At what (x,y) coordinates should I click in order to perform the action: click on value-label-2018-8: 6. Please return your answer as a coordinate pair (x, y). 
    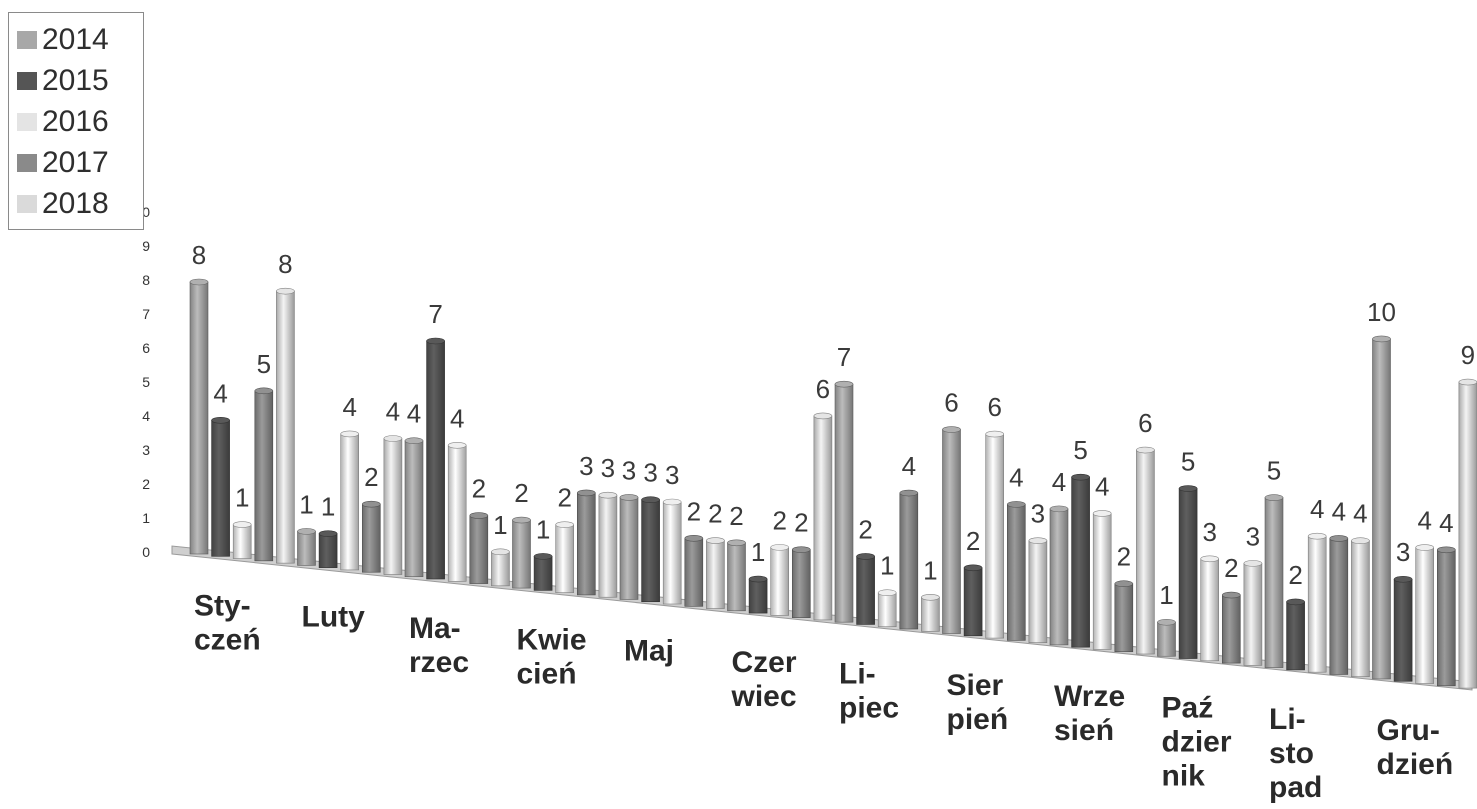
    Looking at the image, I should click on (1145, 423).